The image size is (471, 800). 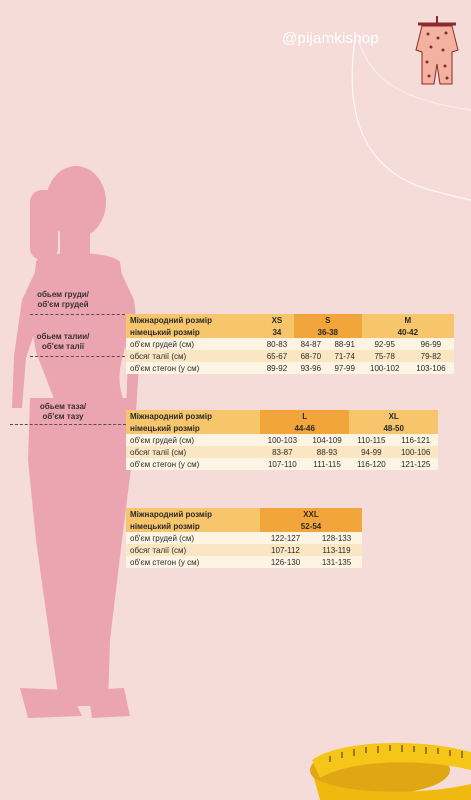 I want to click on cell-value: 103-106, so click(x=430, y=368).